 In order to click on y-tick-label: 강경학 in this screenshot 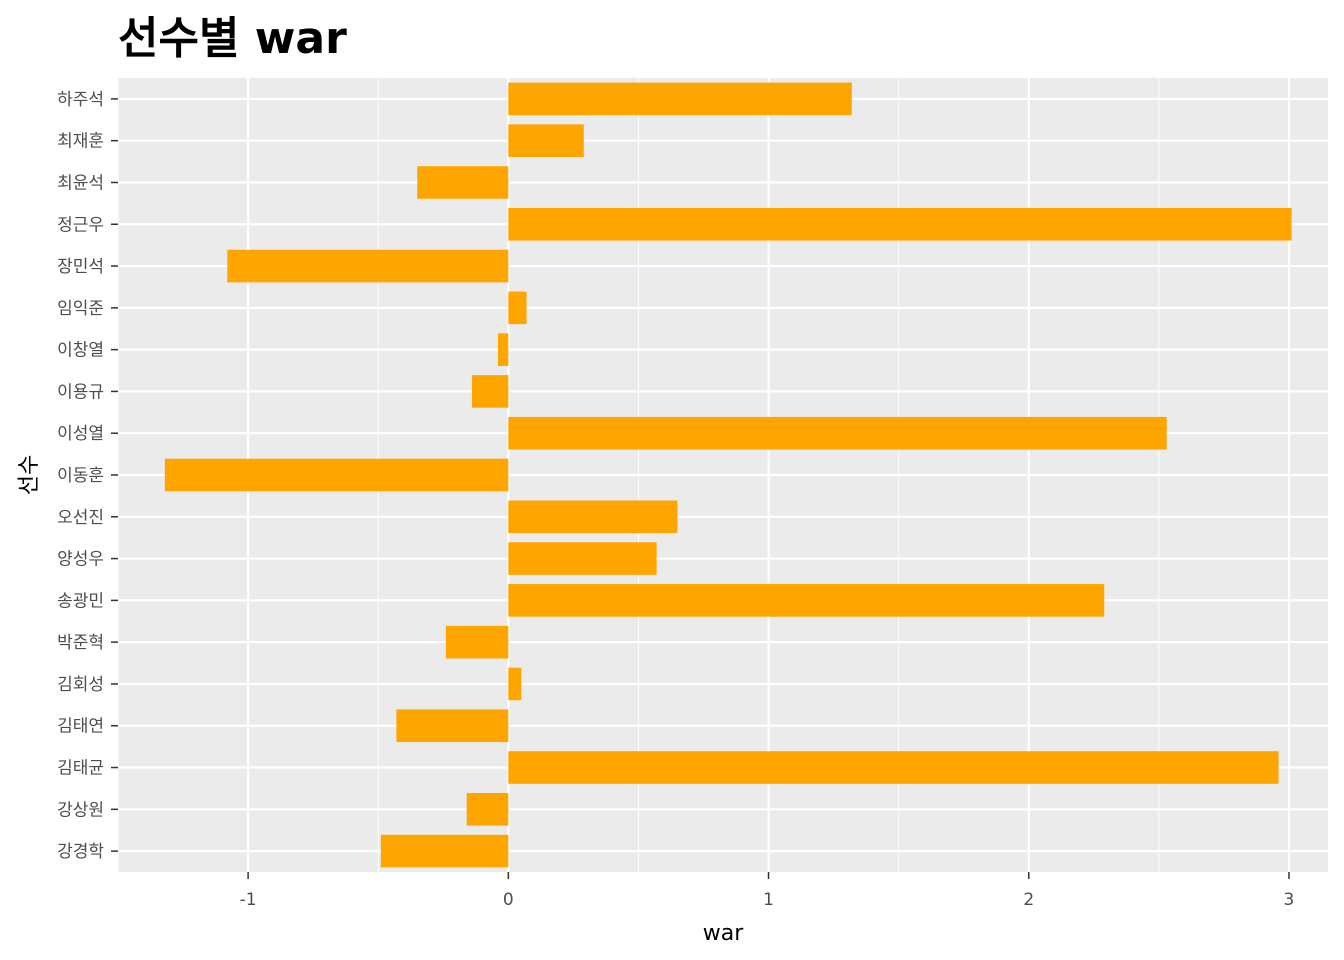, I will do `click(80, 852)`.